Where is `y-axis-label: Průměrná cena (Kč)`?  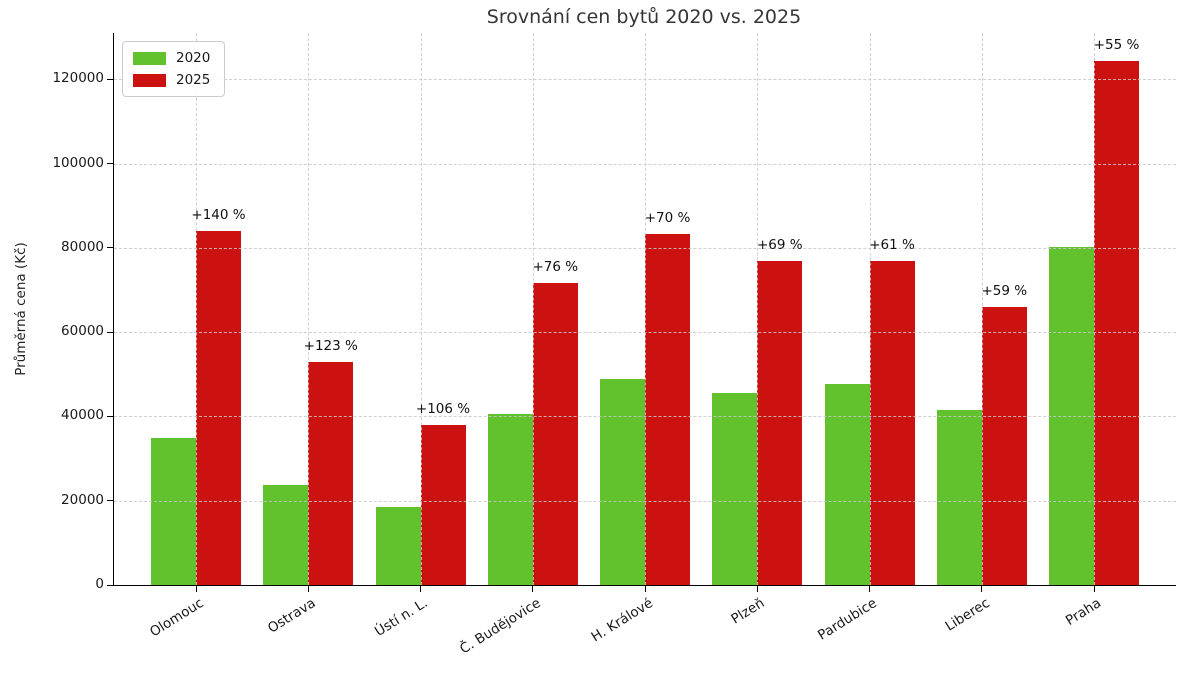 y-axis-label: Průměrná cena (Kč) is located at coordinates (21, 309).